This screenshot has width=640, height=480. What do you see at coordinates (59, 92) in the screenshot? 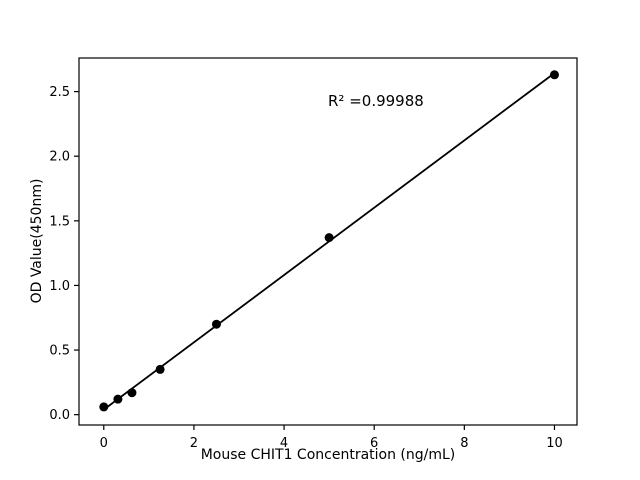
I see `y-axis-tick-label: 2.5` at bounding box center [59, 92].